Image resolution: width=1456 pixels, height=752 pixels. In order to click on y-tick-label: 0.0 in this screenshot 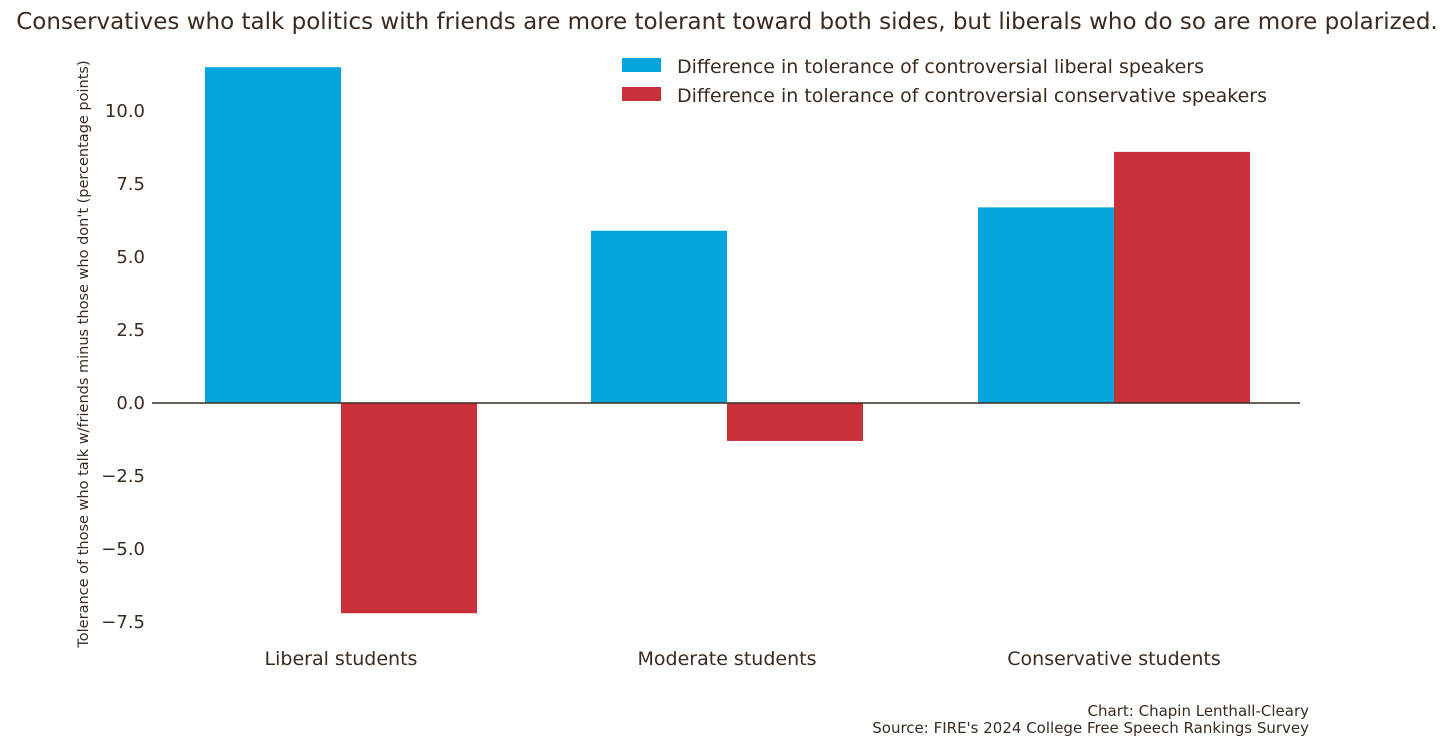, I will do `click(130, 403)`.